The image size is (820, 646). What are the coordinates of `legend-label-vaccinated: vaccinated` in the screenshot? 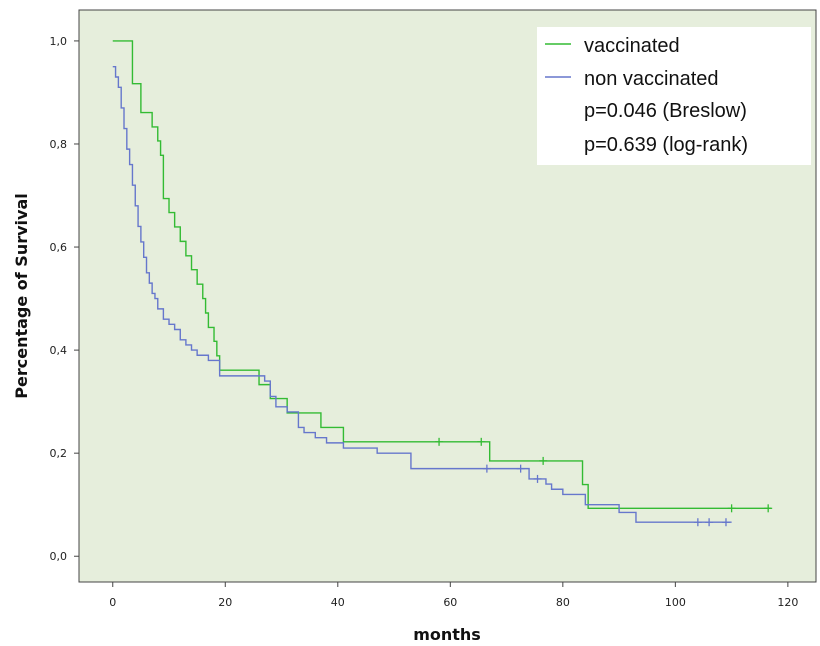 It's located at (632, 46).